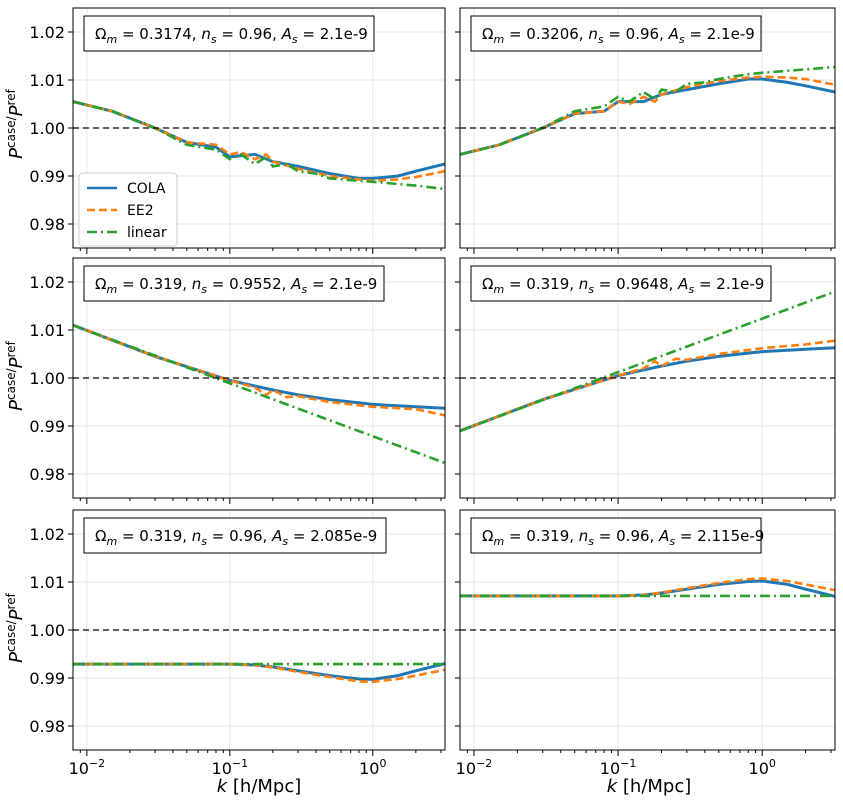  Describe the element at coordinates (649, 786) in the screenshot. I see `xlabel-right: k [h/Mpc]` at that location.